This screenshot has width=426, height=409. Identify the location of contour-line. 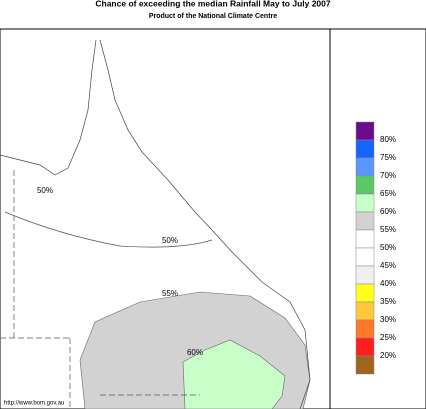
(108, 229).